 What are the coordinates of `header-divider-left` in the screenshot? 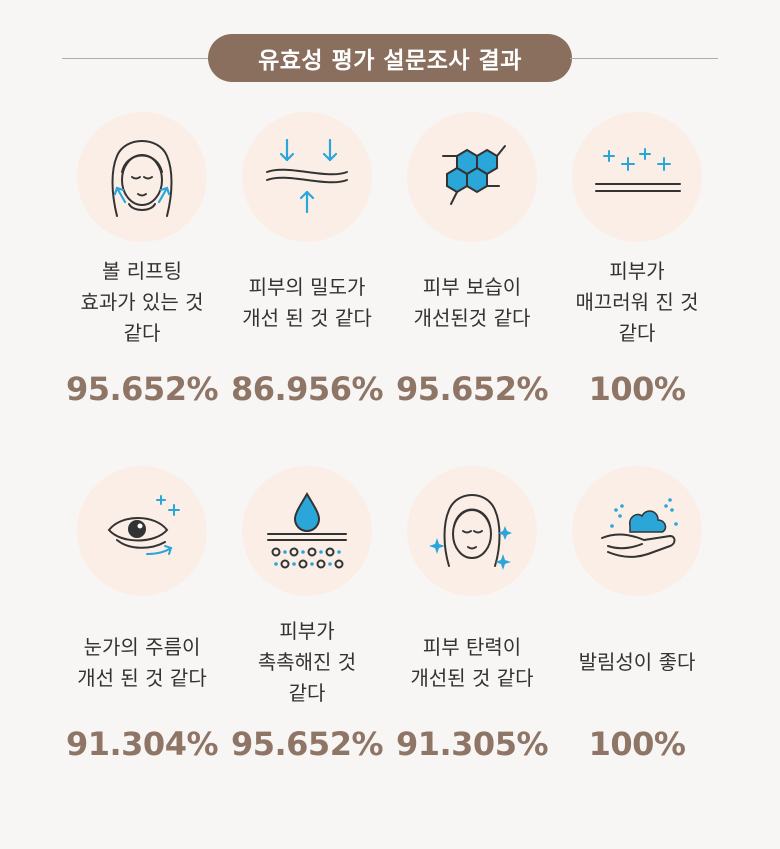 It's located at (137, 58).